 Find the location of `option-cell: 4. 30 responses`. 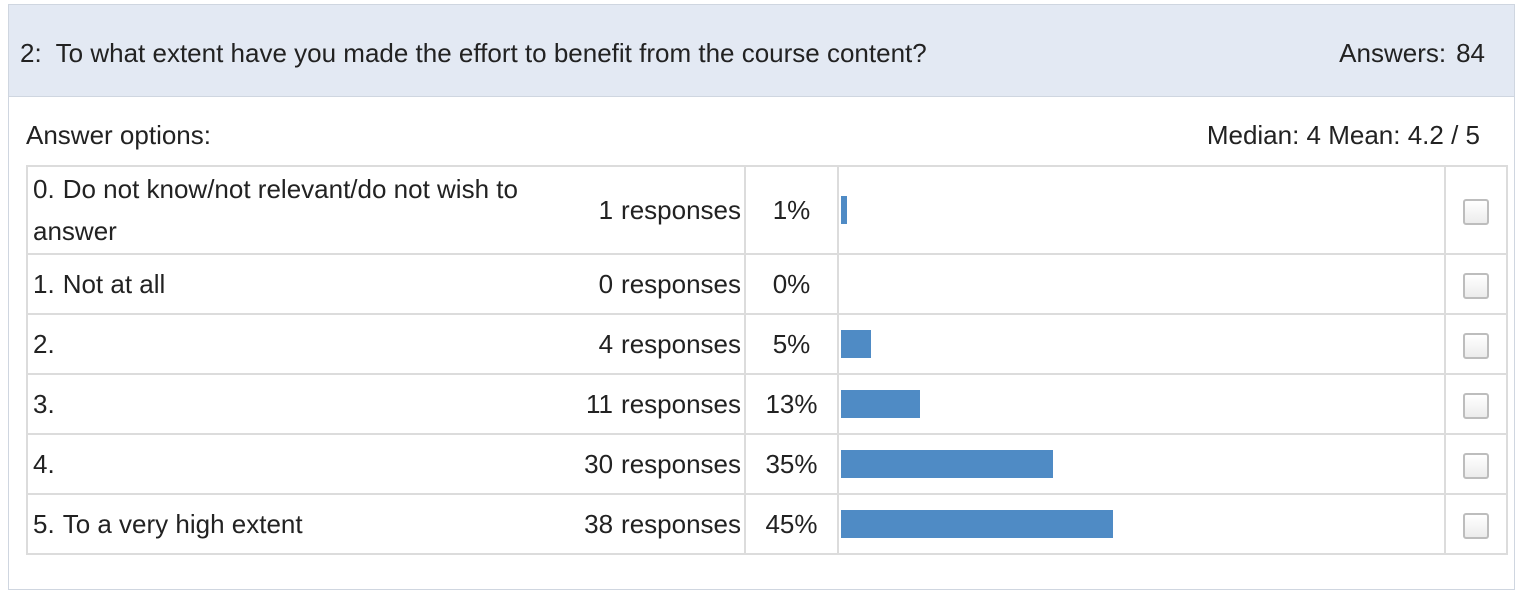

option-cell: 4. 30 responses is located at coordinates (386, 464).